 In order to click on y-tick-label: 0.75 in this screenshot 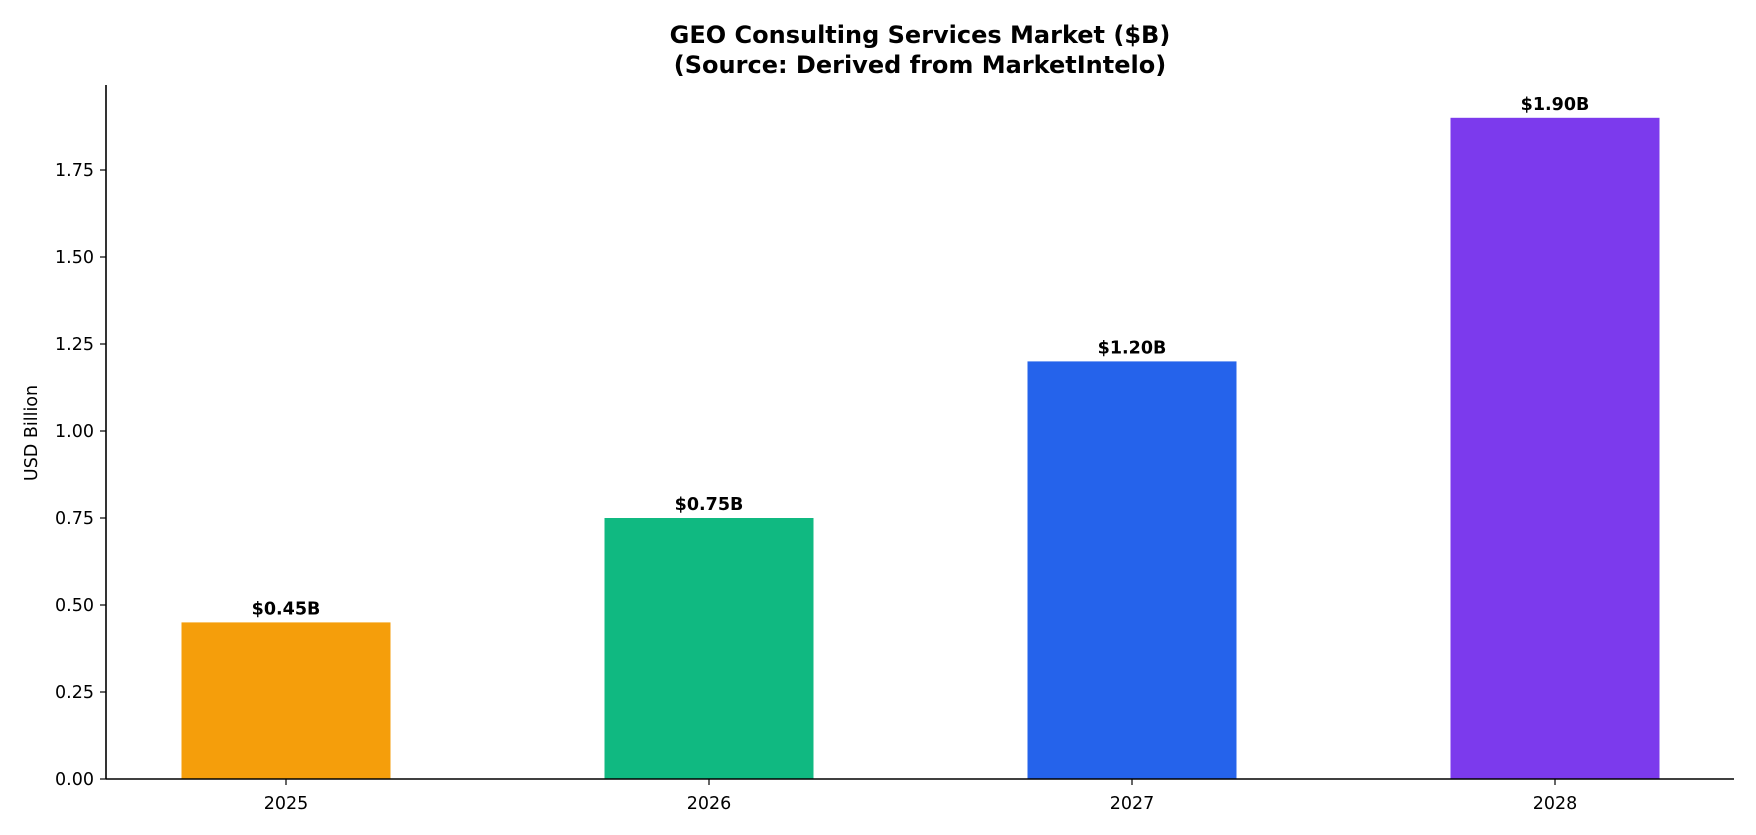, I will do `click(74, 519)`.